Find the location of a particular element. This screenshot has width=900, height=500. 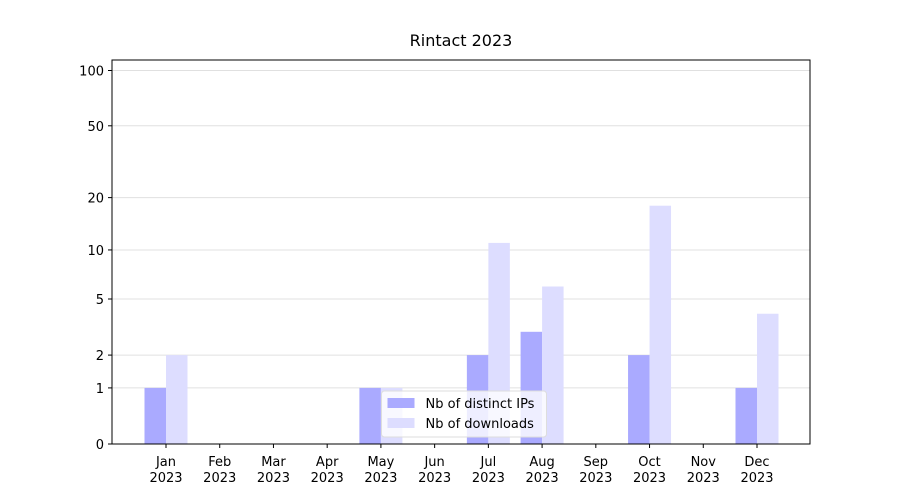

legend-label: Nb of distinct IPs is located at coordinates (480, 404).